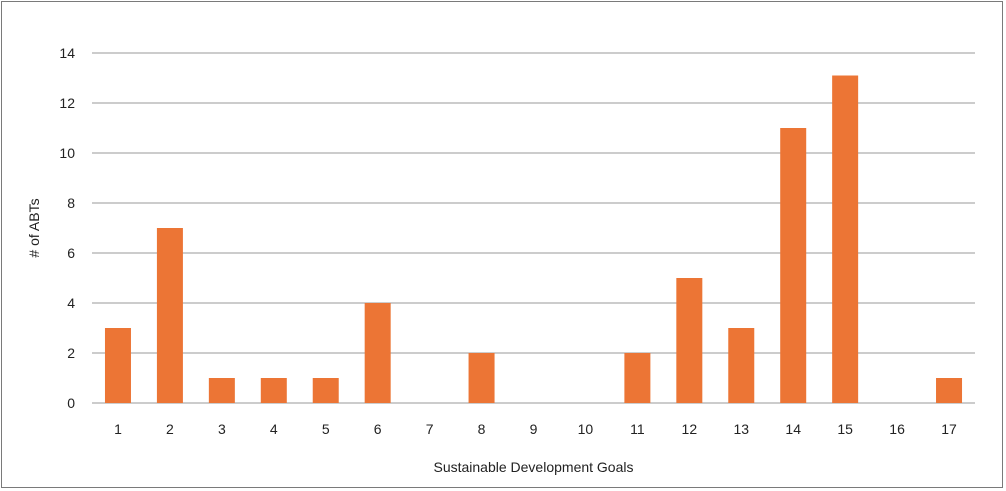  Describe the element at coordinates (67, 53) in the screenshot. I see `y-tick-label: 14` at that location.